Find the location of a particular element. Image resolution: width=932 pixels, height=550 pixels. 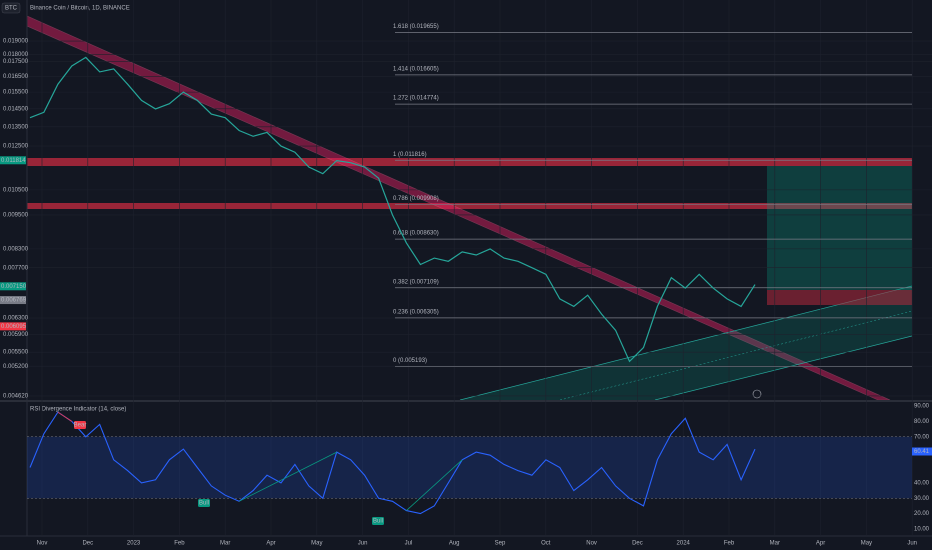

y-tick-label: 0.015500 is located at coordinates (16, 93).